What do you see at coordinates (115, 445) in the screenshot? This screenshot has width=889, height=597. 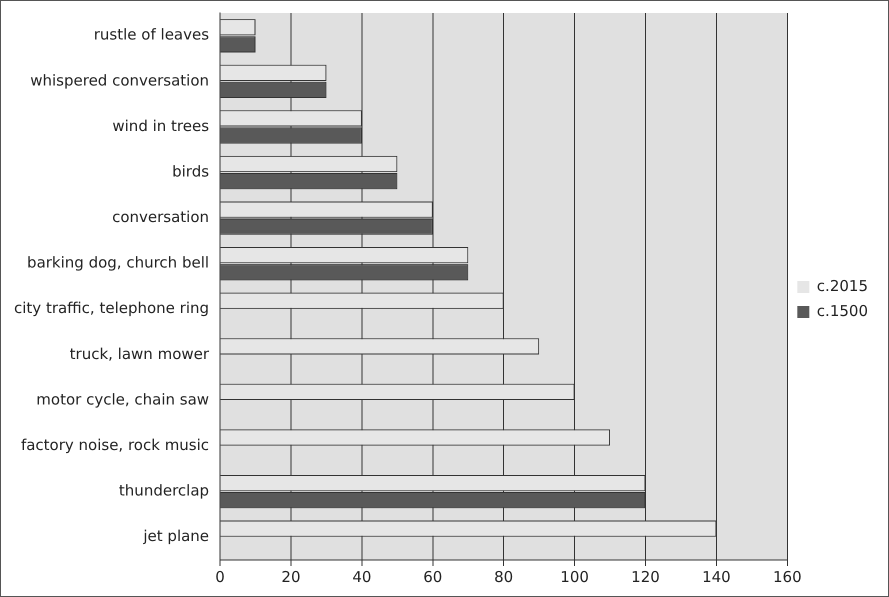 I see `y-tick-label: factory noise, rock music` at bounding box center [115, 445].